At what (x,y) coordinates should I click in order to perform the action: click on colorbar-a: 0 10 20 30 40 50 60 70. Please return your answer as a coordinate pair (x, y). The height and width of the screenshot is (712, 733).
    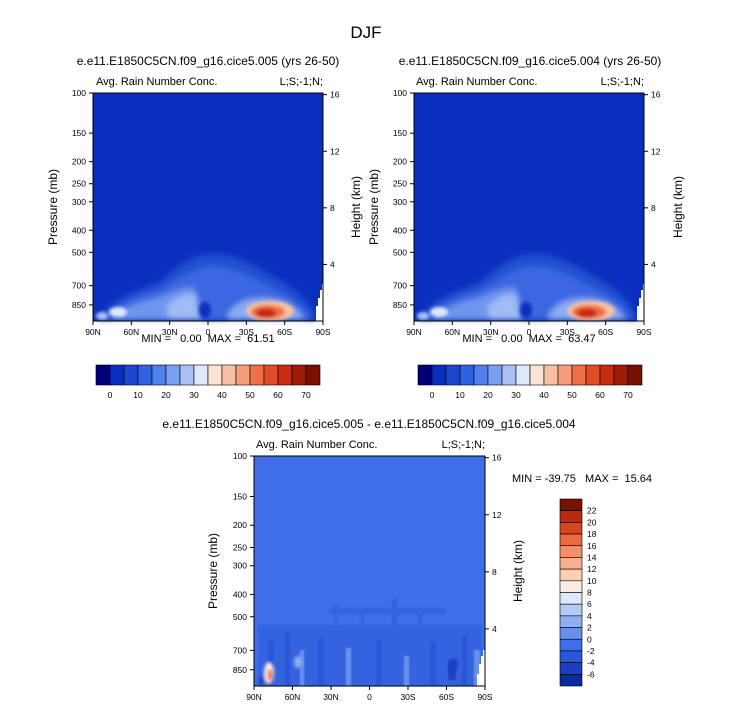
    Looking at the image, I should click on (208, 382).